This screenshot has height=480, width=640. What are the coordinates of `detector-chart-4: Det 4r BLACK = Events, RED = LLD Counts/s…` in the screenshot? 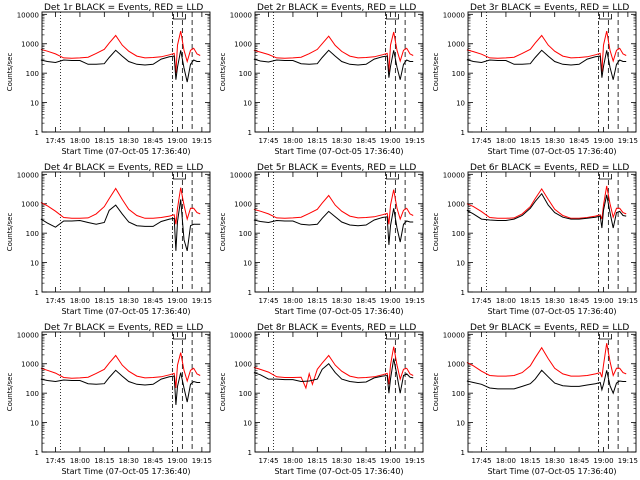 It's located at (109, 239).